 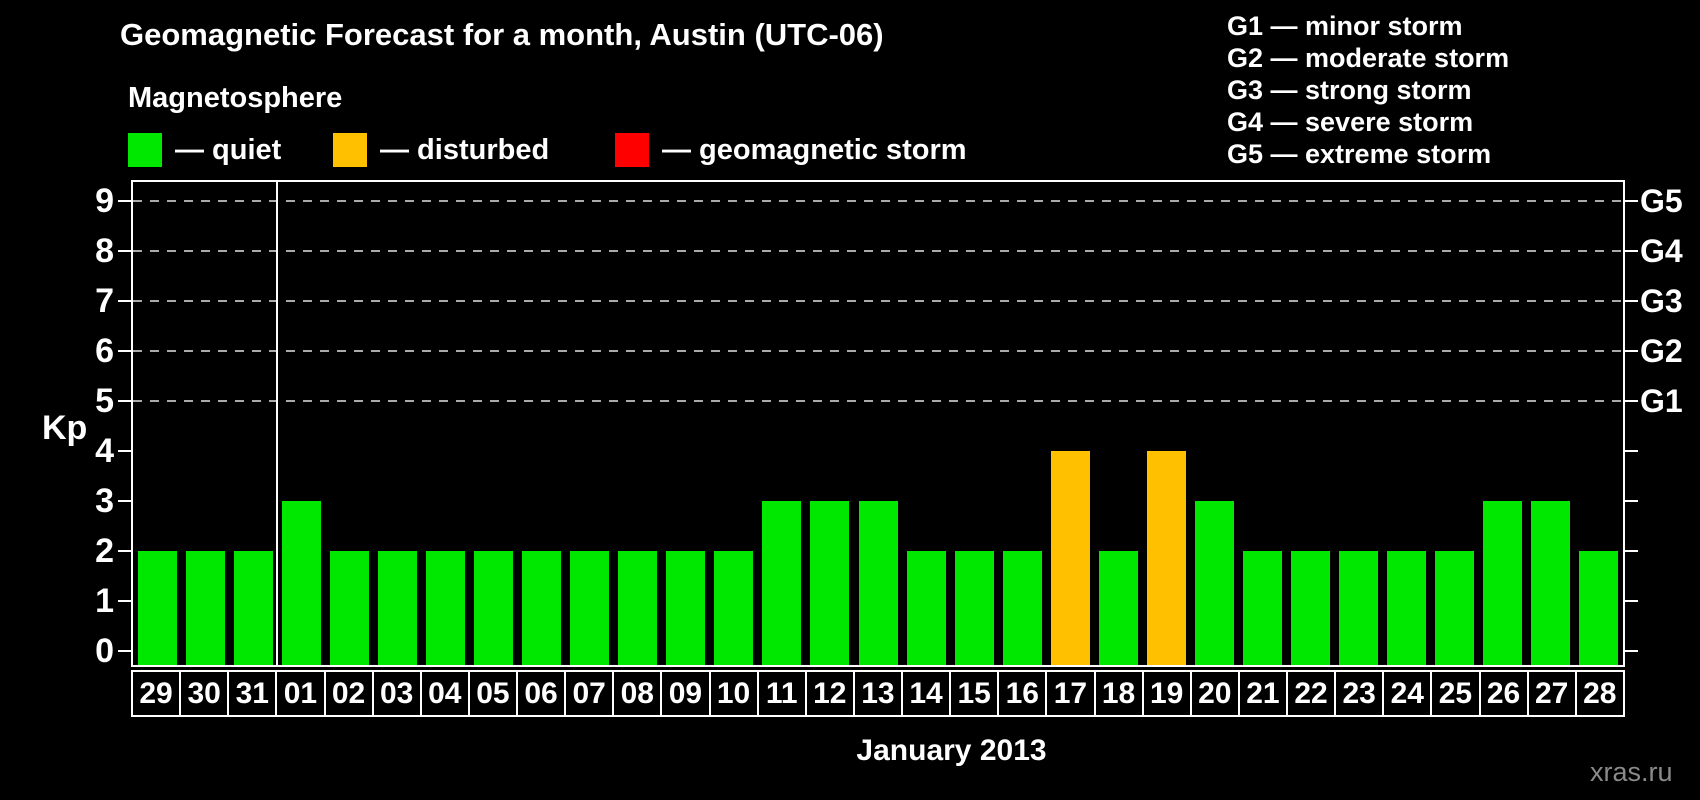 What do you see at coordinates (492, 693) in the screenshot?
I see `day-box-05: 05` at bounding box center [492, 693].